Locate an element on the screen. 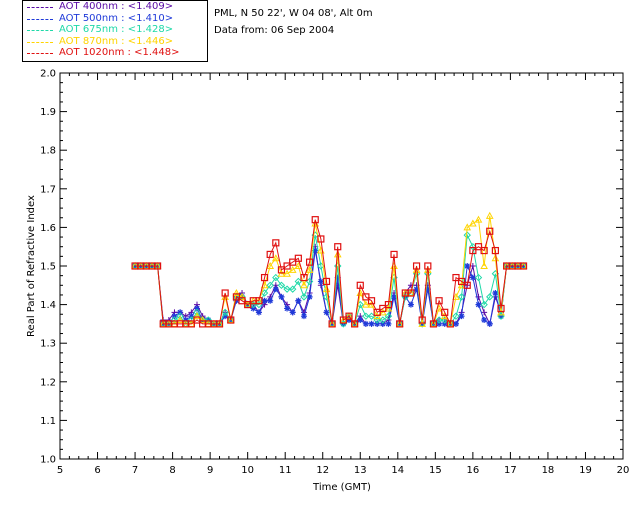  y-tick-label: 1.1 is located at coordinates (48, 421).